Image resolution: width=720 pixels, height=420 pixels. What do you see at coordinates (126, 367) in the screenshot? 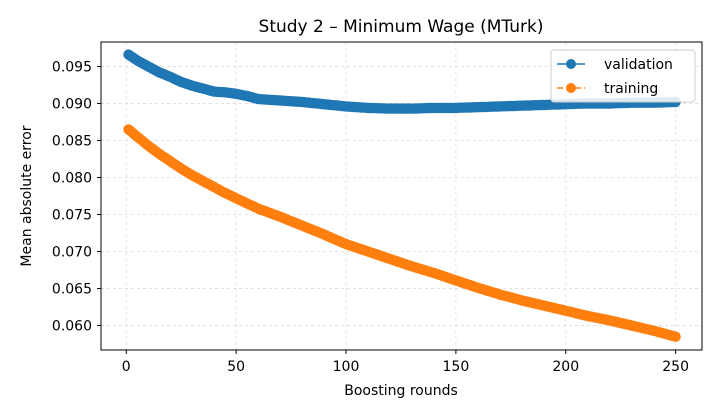
I see `x-tick-label: 0` at bounding box center [126, 367].